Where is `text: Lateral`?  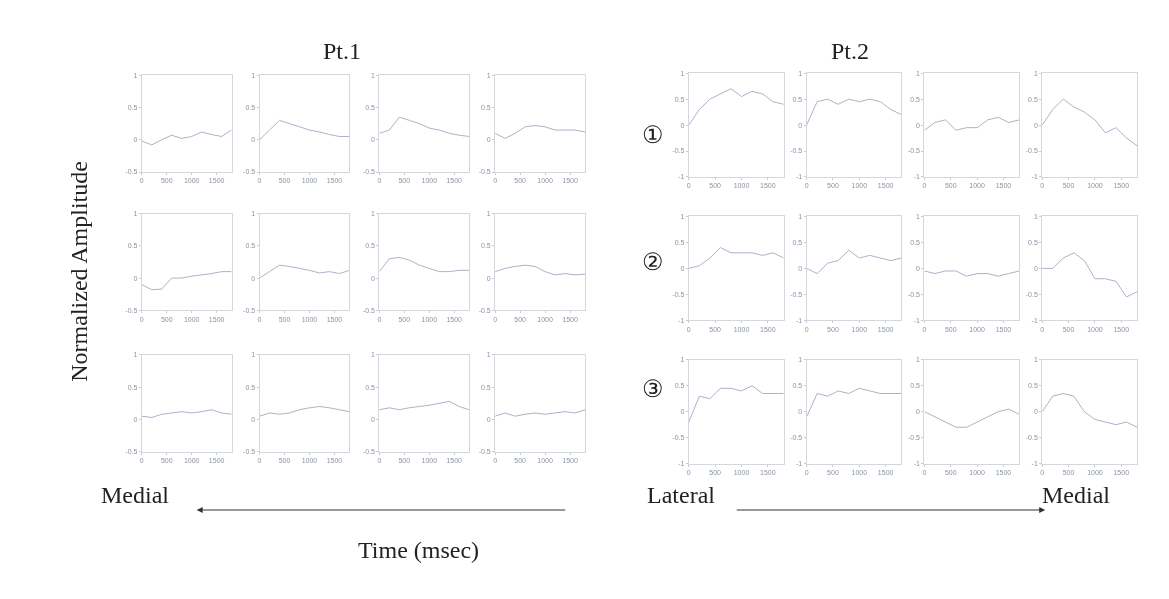
text: Lateral is located at coordinates (681, 495).